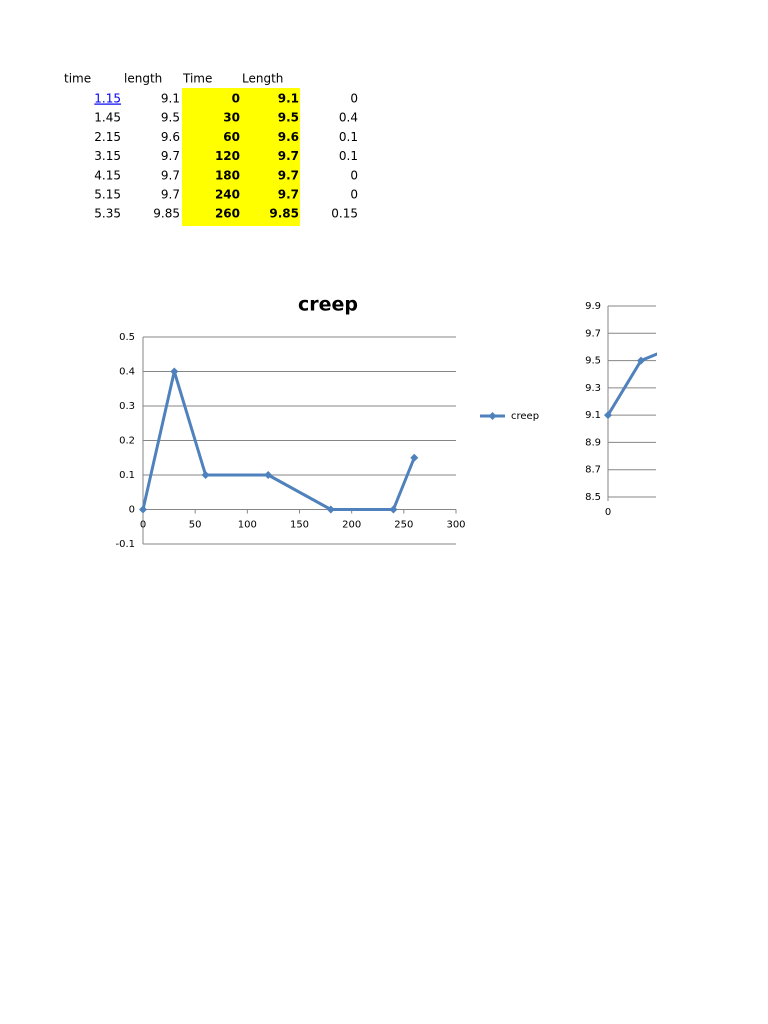 This screenshot has height=1024, width=768. What do you see at coordinates (247, 525) in the screenshot?
I see `x-tick-label: 100` at bounding box center [247, 525].